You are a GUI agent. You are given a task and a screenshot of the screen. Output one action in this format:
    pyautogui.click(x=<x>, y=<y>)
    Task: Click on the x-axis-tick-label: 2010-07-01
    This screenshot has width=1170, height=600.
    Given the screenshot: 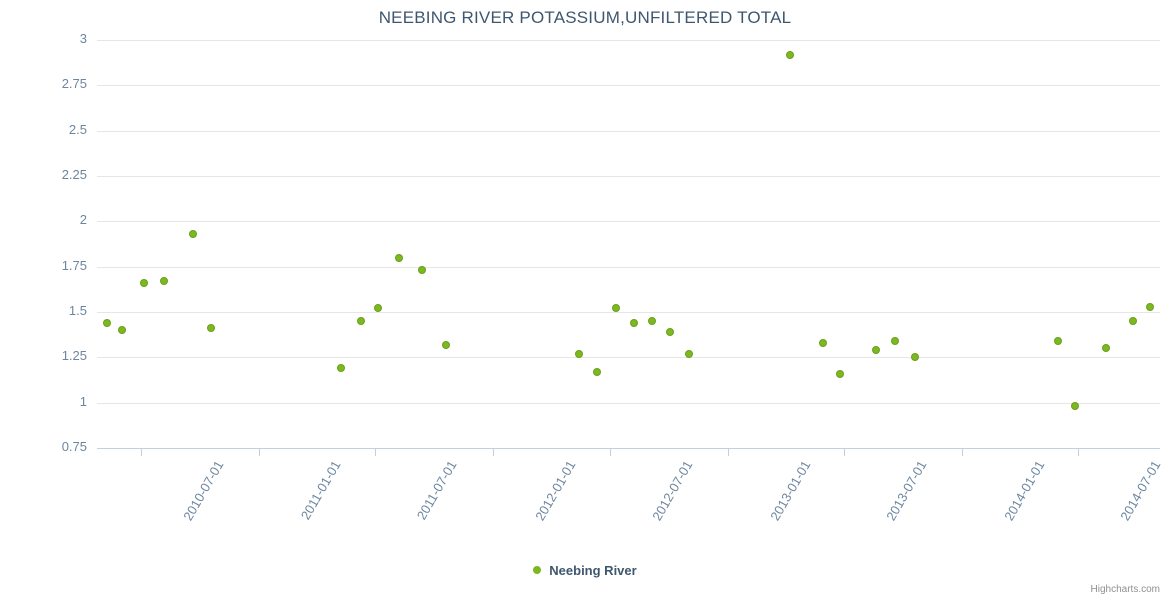 What is the action you would take?
    pyautogui.click(x=203, y=491)
    